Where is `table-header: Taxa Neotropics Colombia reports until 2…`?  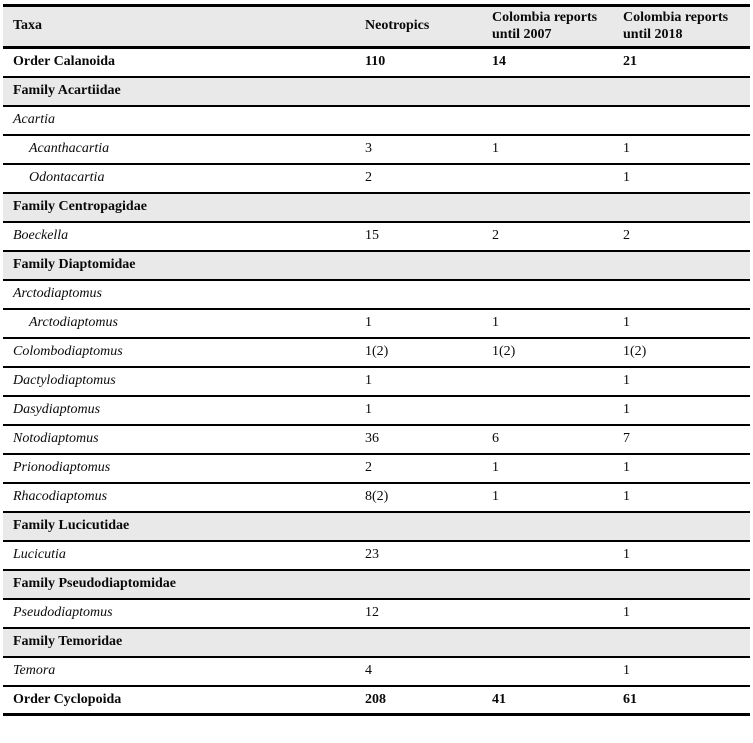
table-header: Taxa Neotropics Colombia reports until 2… is located at coordinates (376, 27).